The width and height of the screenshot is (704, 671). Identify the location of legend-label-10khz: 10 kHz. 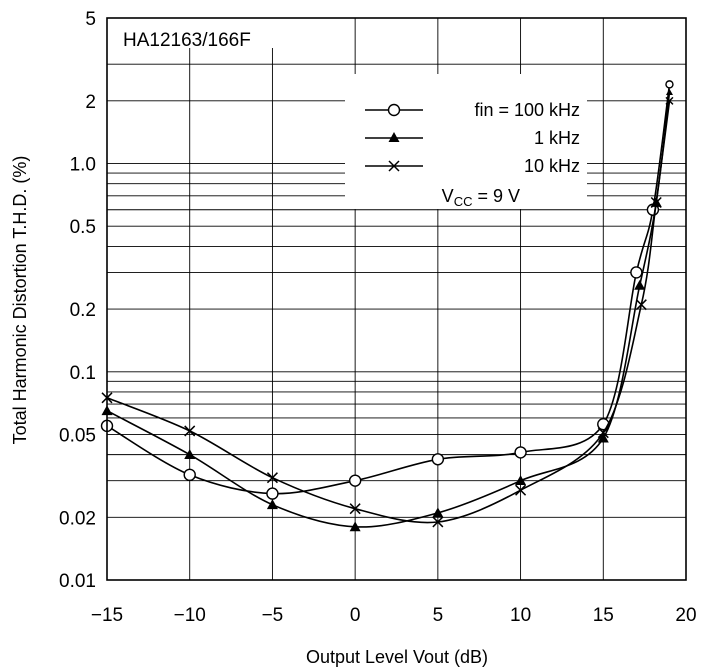
(552, 166).